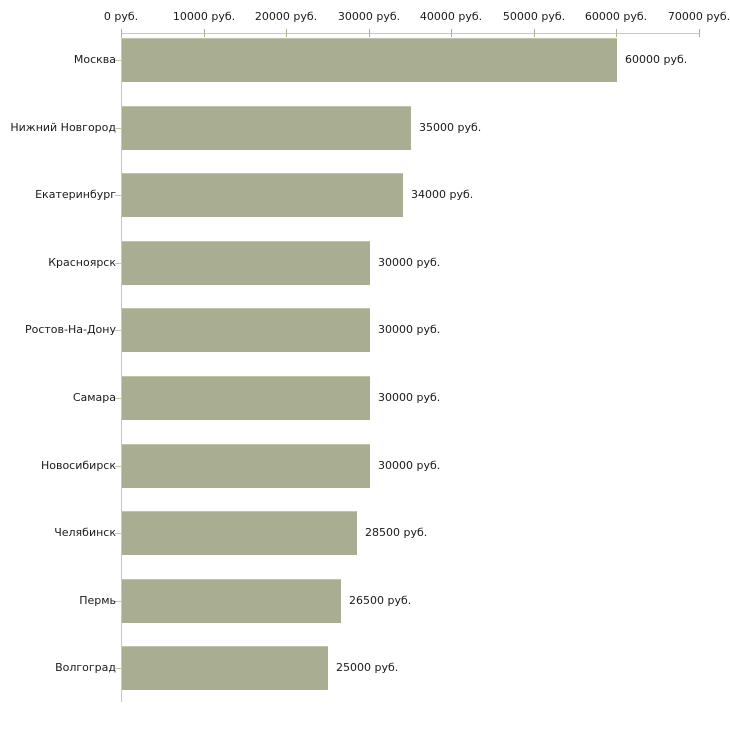  Describe the element at coordinates (369, 16) in the screenshot. I see `x-tick-label: 30000 руб.` at that location.